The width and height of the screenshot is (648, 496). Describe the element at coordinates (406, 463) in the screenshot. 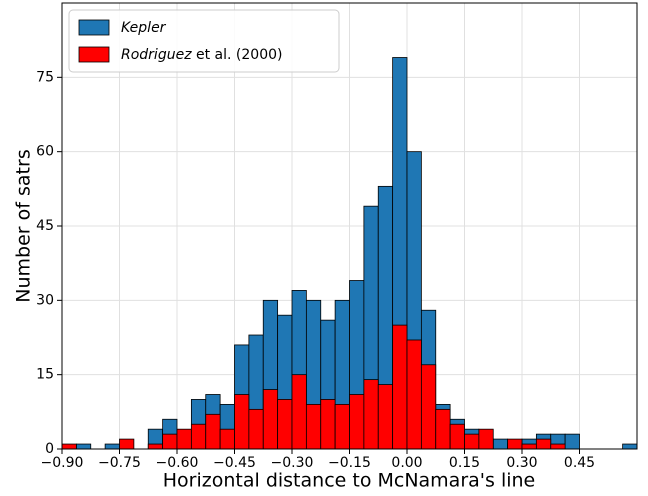

I see `x-tick-label: 0.00` at that location.